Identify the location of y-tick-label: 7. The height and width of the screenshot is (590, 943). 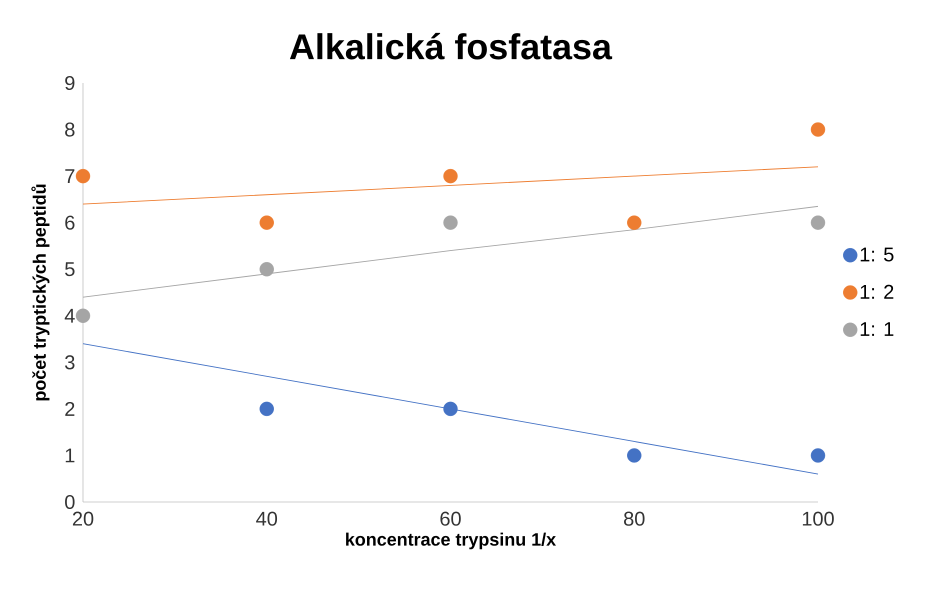
(69, 176).